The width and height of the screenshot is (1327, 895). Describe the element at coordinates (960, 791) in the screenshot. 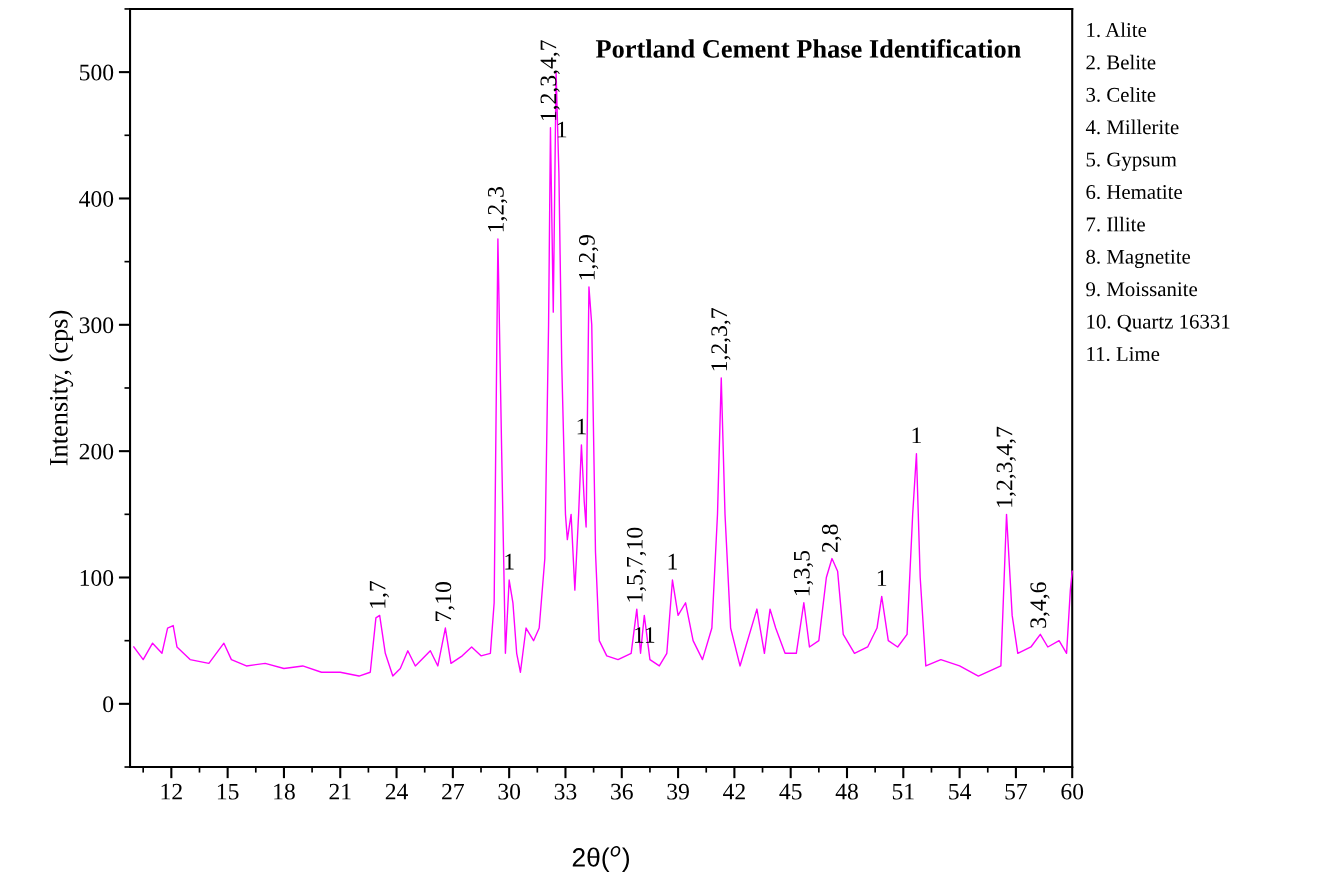

I see `x-tick-label: 54` at that location.